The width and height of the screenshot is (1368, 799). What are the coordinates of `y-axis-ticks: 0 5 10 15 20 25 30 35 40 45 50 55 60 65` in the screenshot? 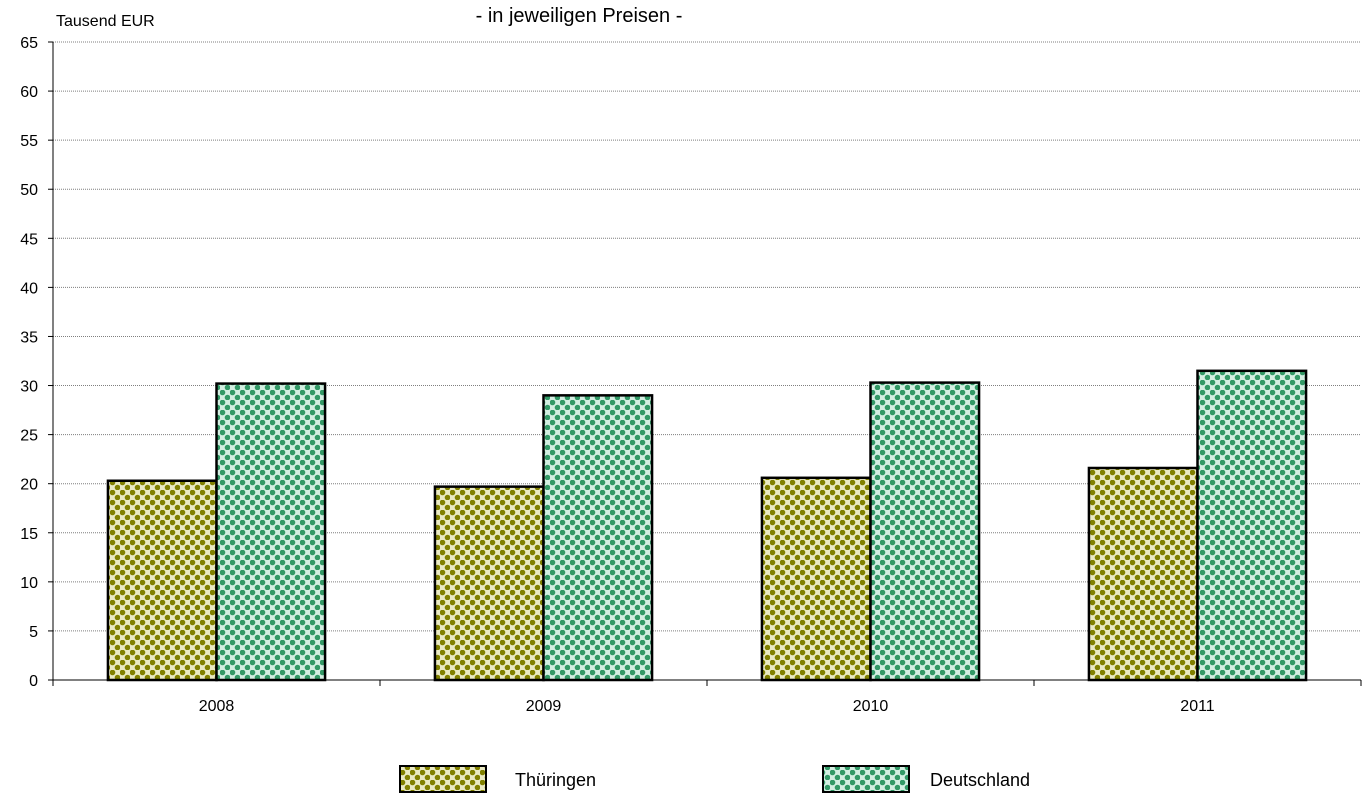 It's located at (36, 362).